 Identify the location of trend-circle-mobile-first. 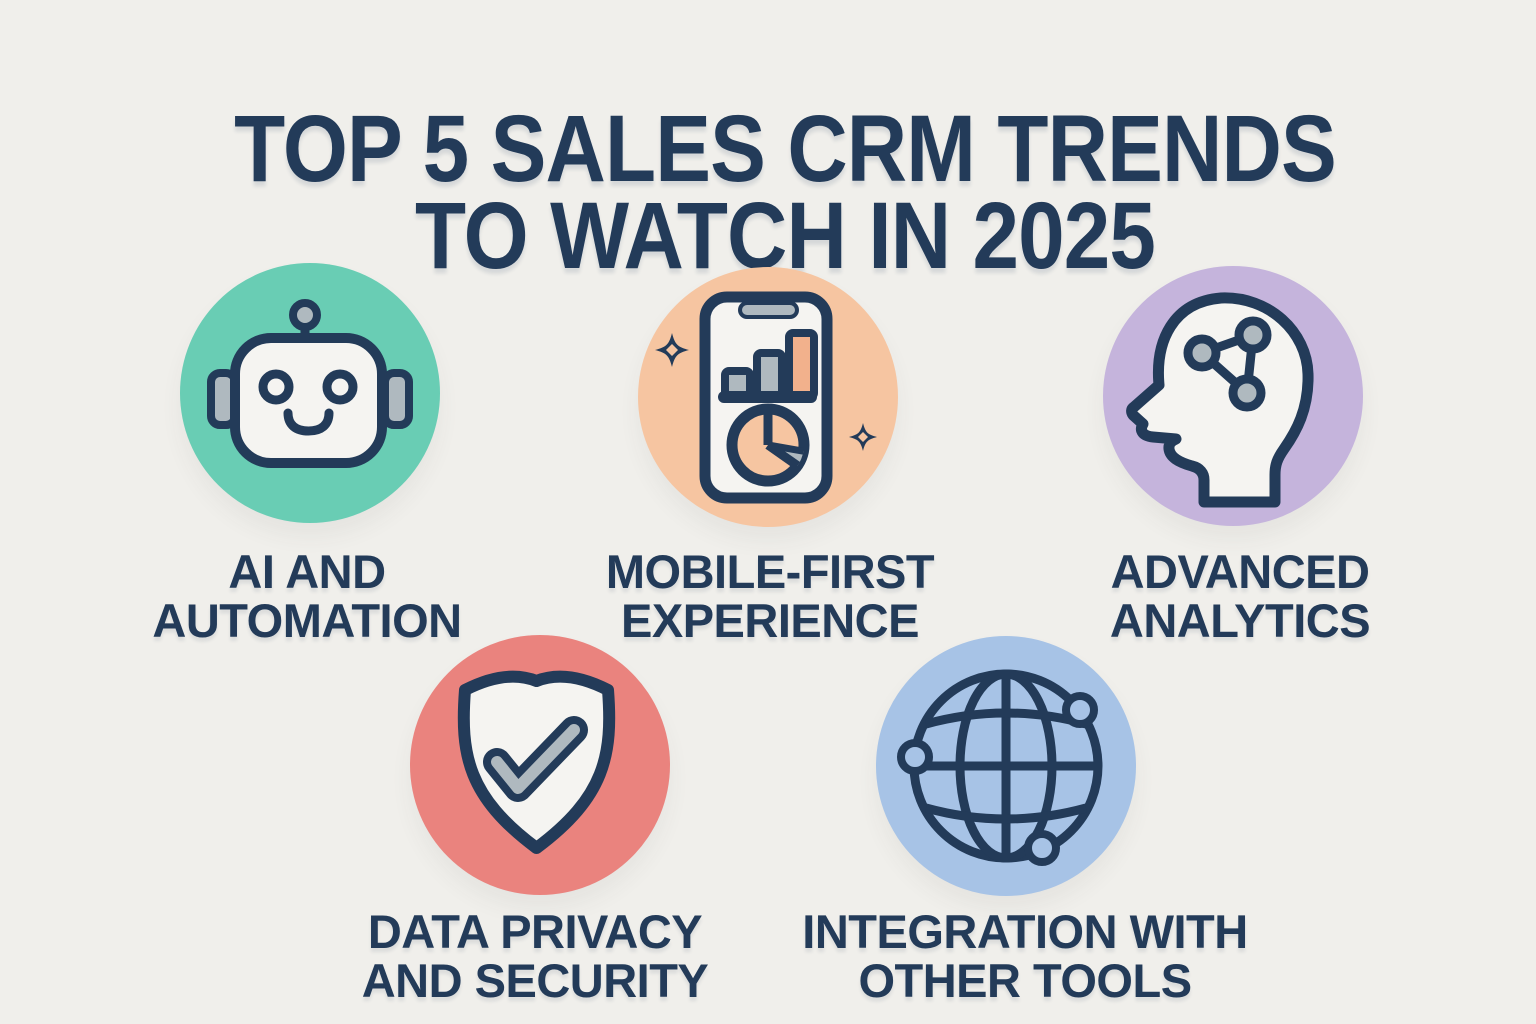
(768, 397).